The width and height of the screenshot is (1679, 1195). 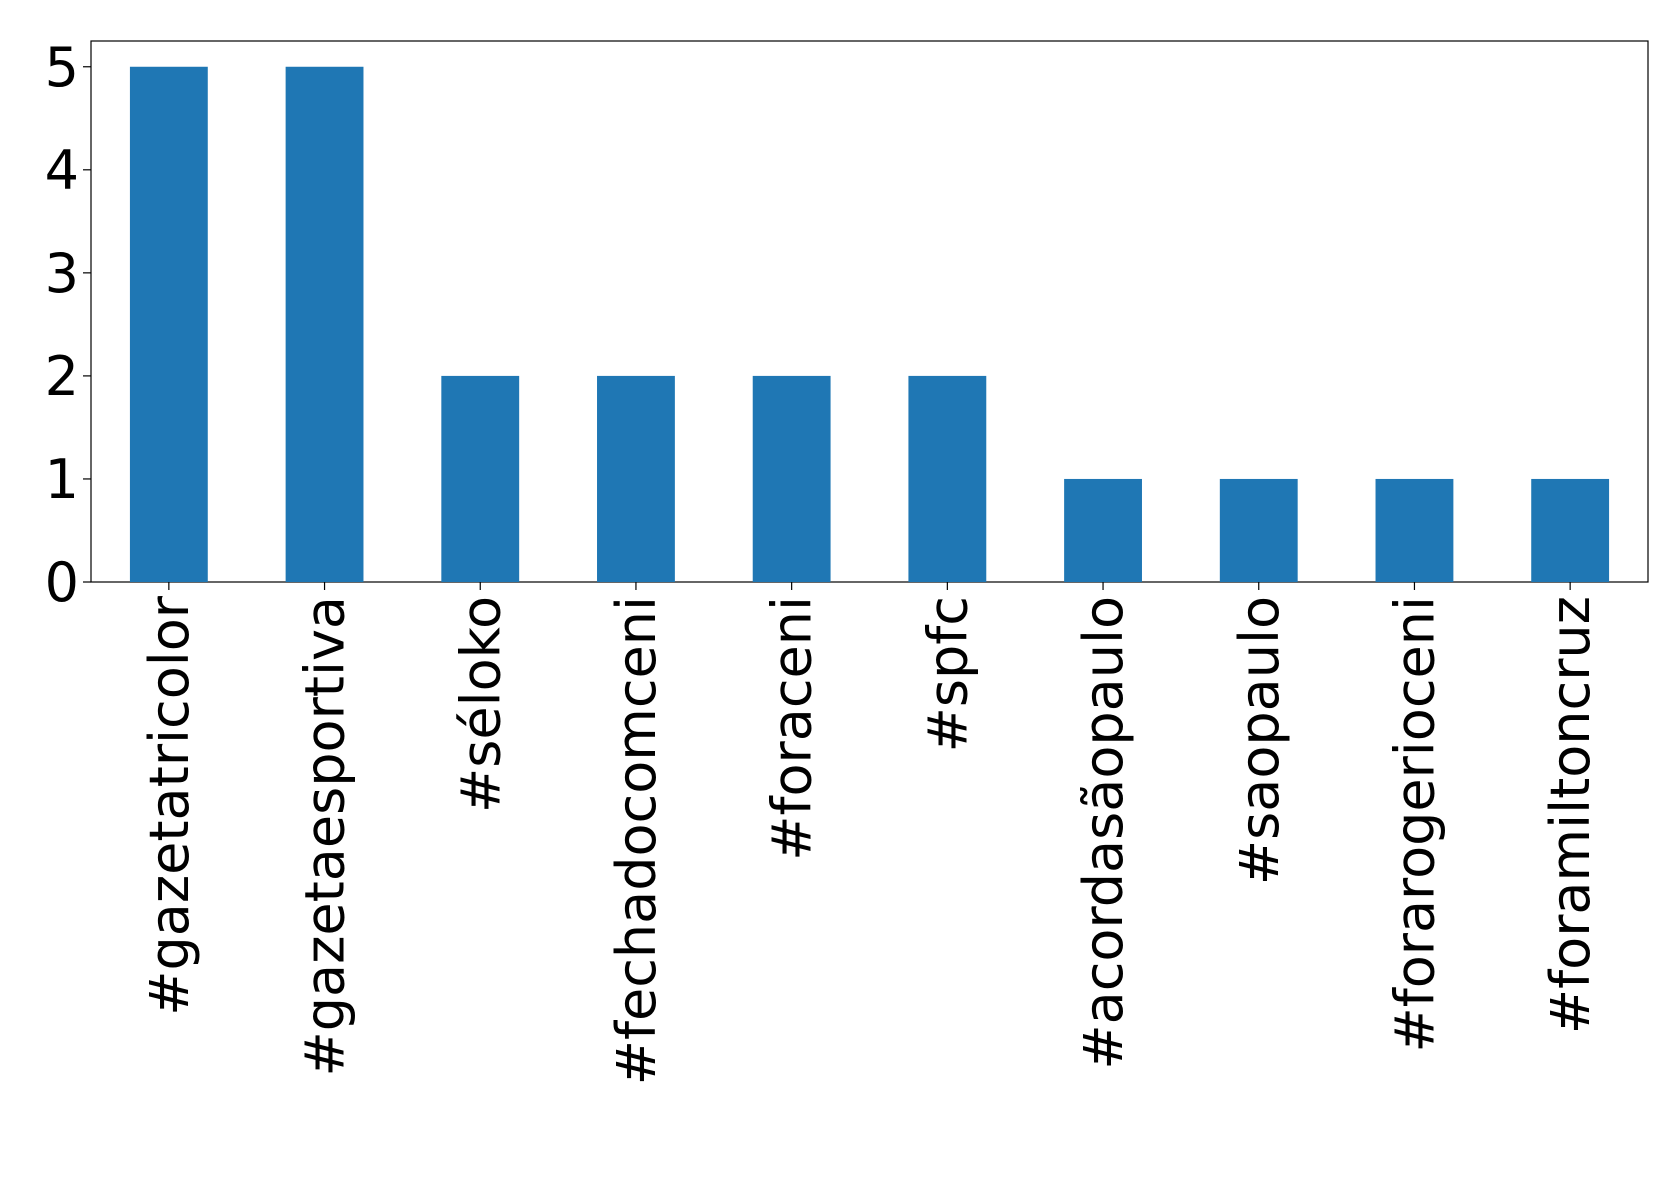 What do you see at coordinates (636, 840) in the screenshot?
I see `x-tick-label: #fechadocomceni` at bounding box center [636, 840].